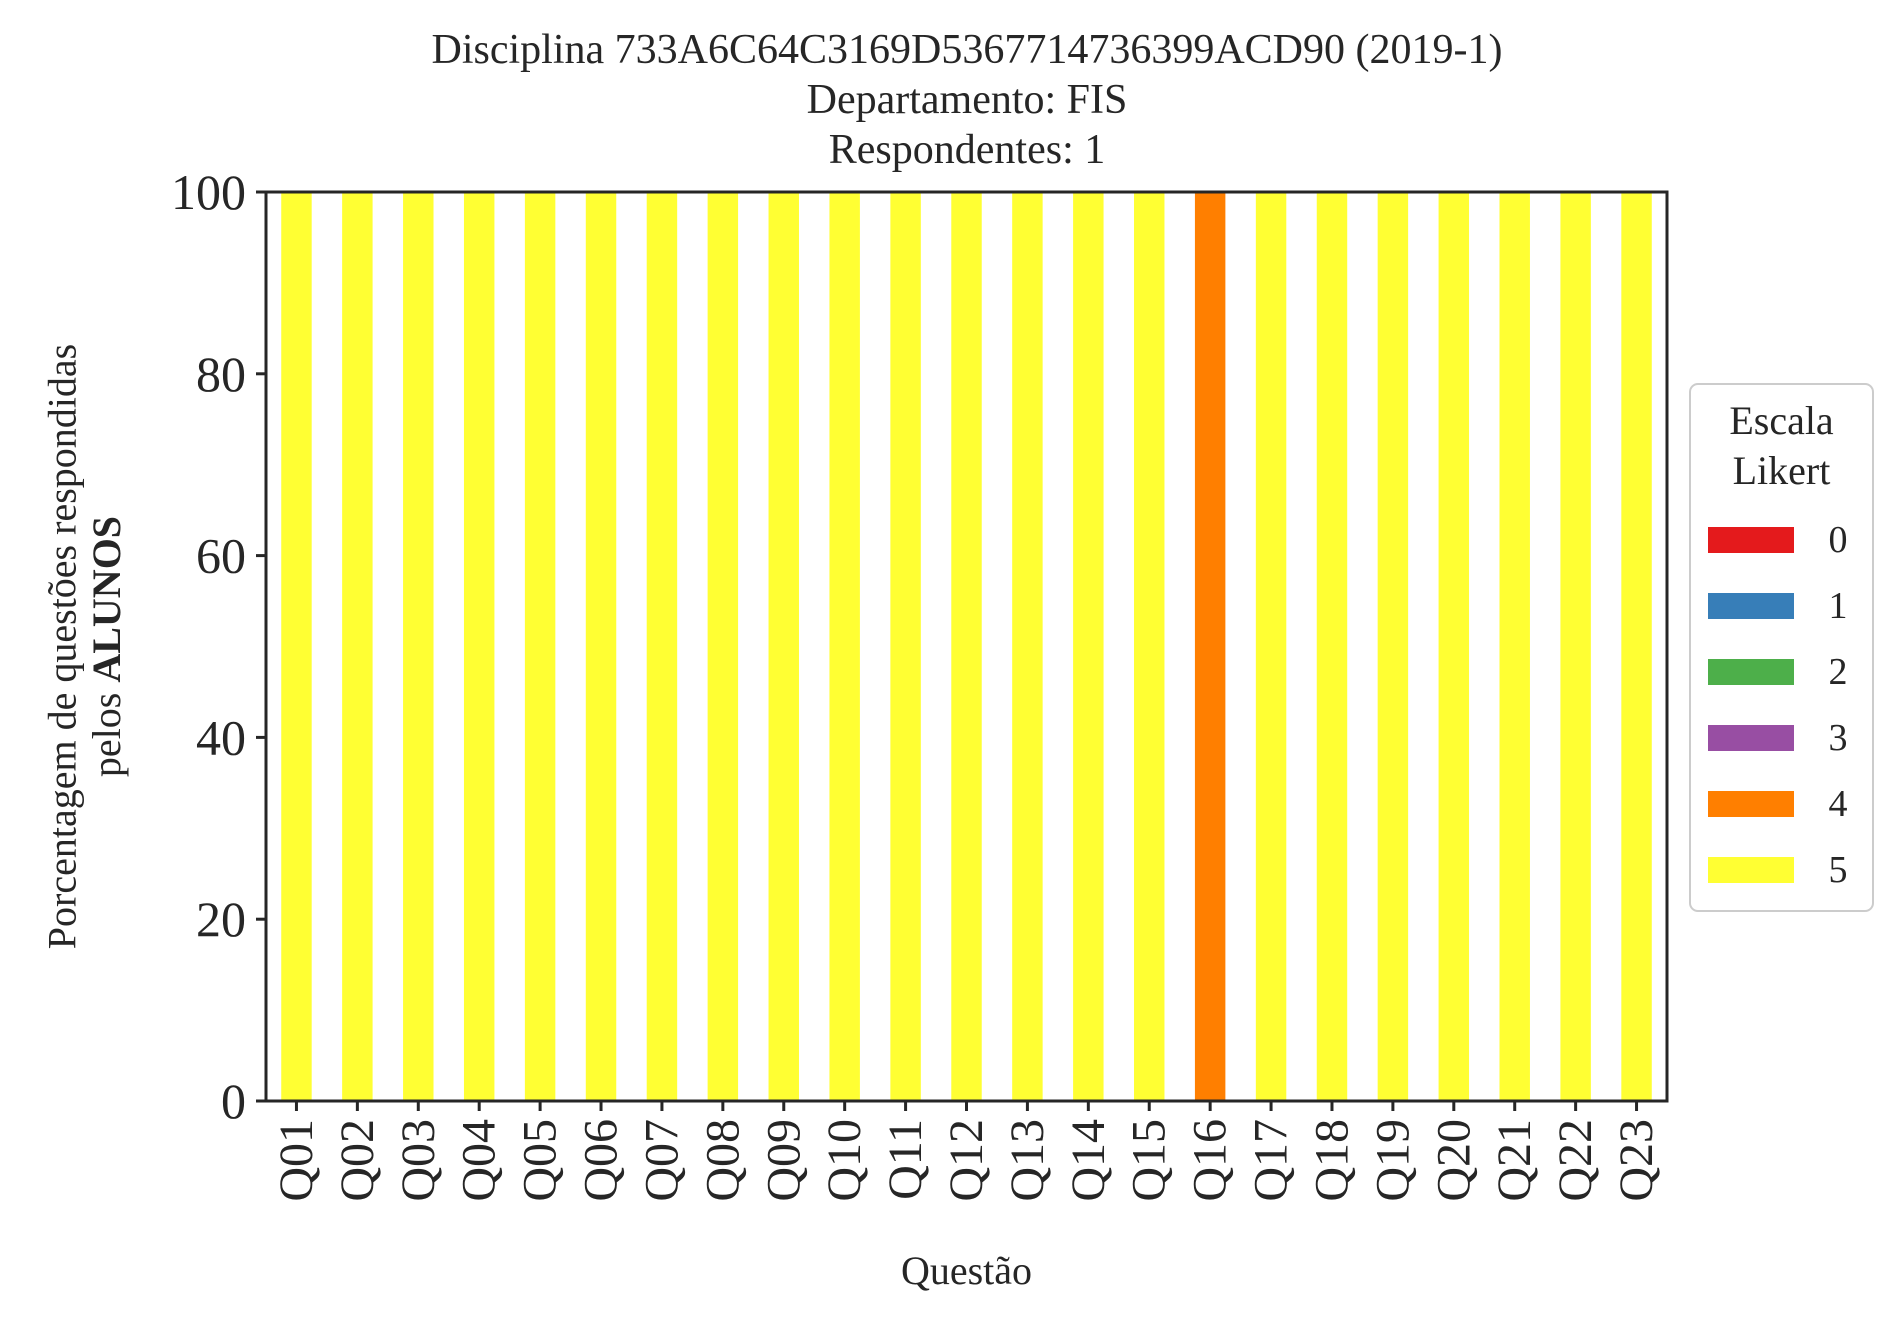 Image resolution: width=1892 pixels, height=1323 pixels. I want to click on y-tick-label: 20, so click(221, 919).